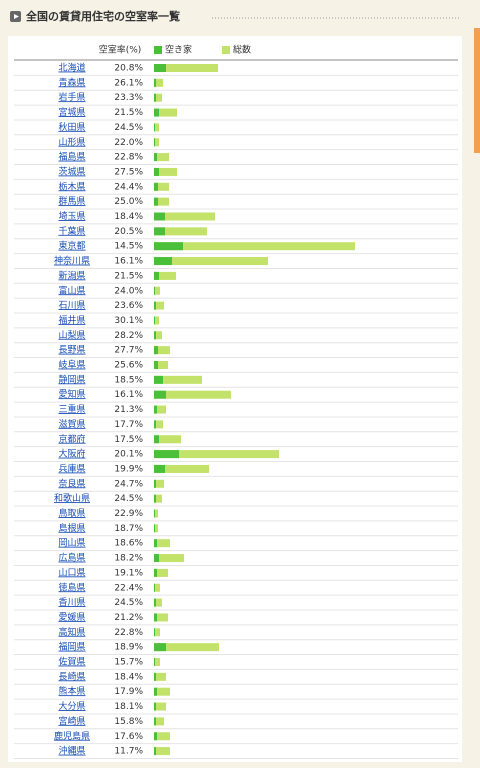  What do you see at coordinates (71, 528) in the screenshot?
I see `prefecture-link: 島根県` at bounding box center [71, 528].